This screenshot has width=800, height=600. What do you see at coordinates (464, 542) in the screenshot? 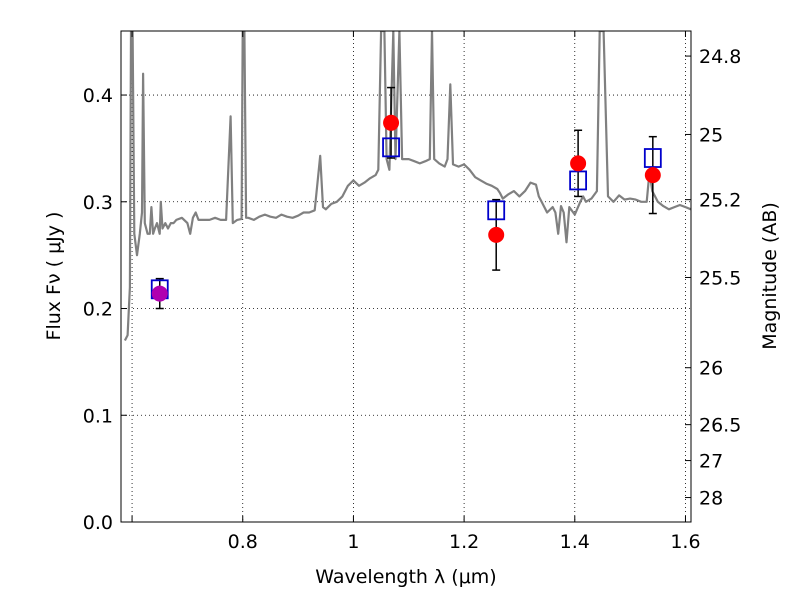
I see `x-tick-label: 1.2` at bounding box center [464, 542].